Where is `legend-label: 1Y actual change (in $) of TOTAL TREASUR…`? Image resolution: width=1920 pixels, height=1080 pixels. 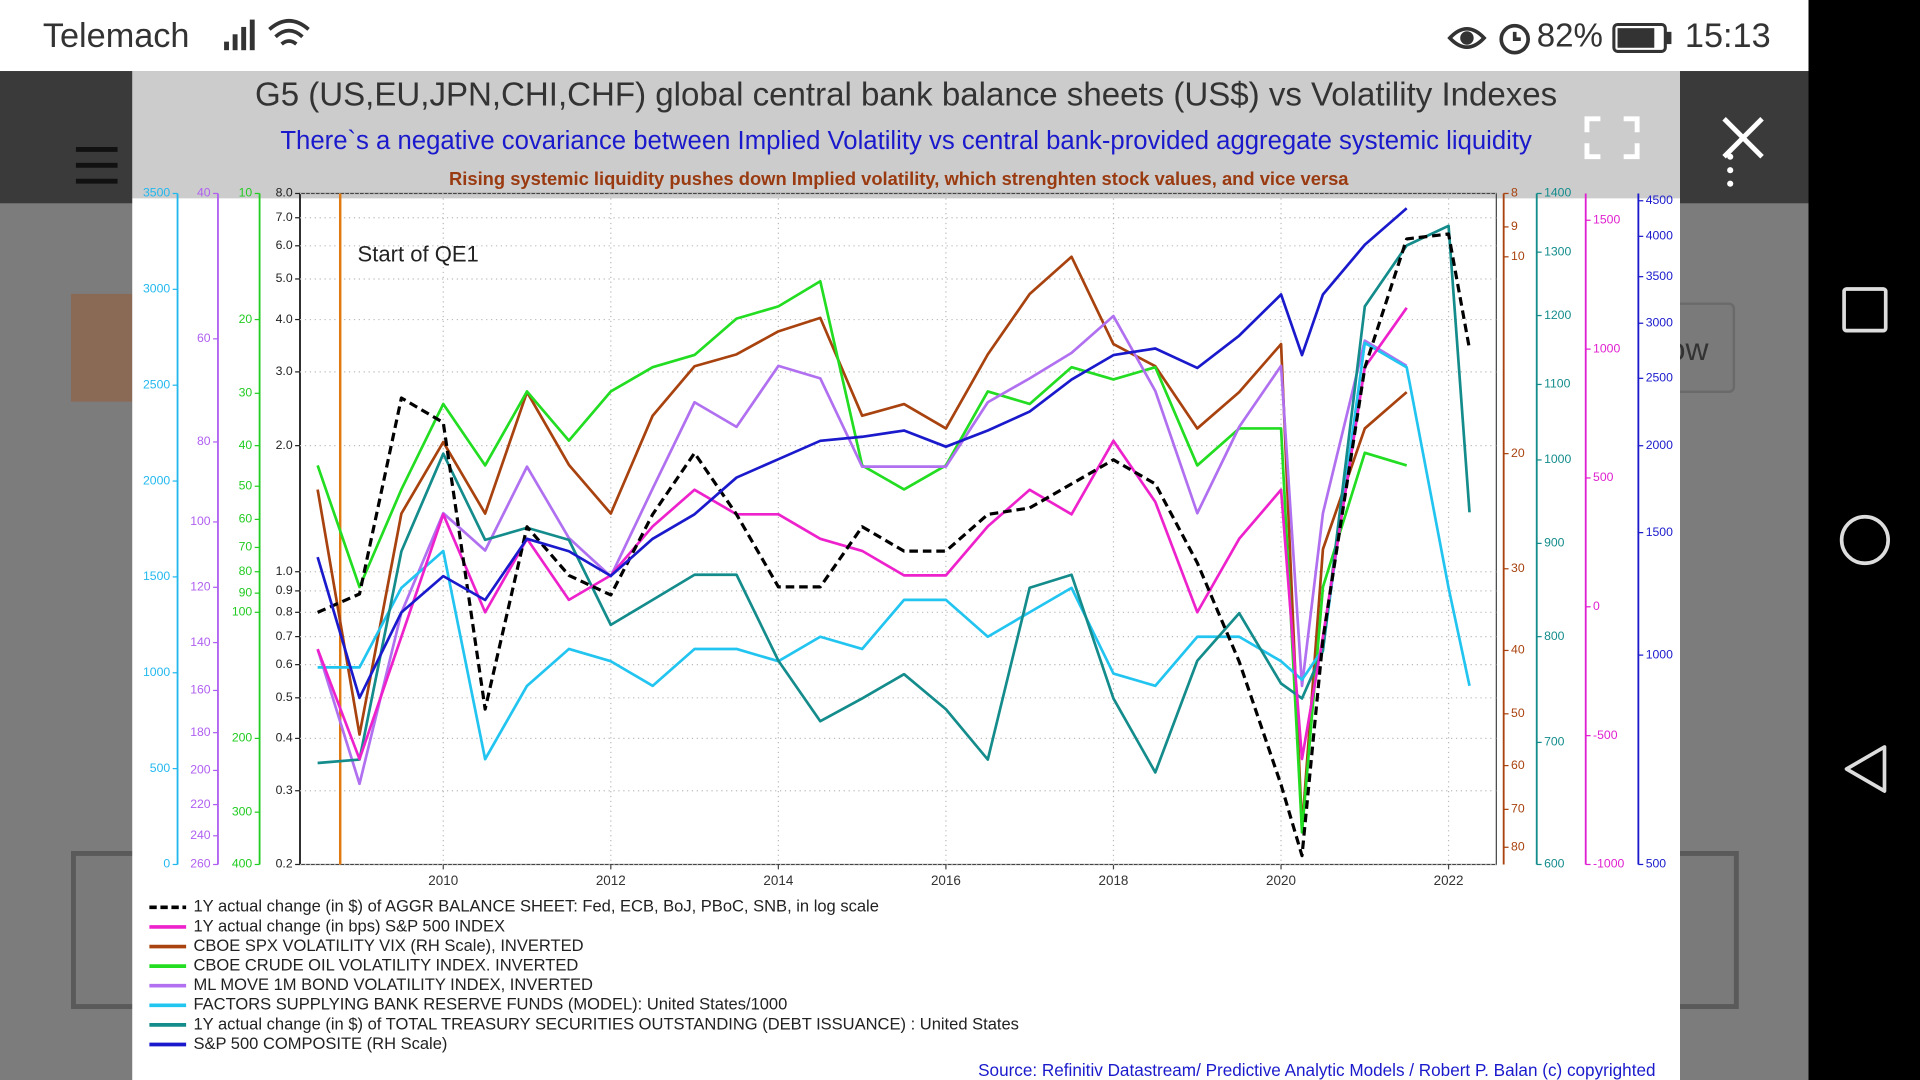
legend-label: 1Y actual change (in $) of TOTAL TREASUR… is located at coordinates (605, 1023).